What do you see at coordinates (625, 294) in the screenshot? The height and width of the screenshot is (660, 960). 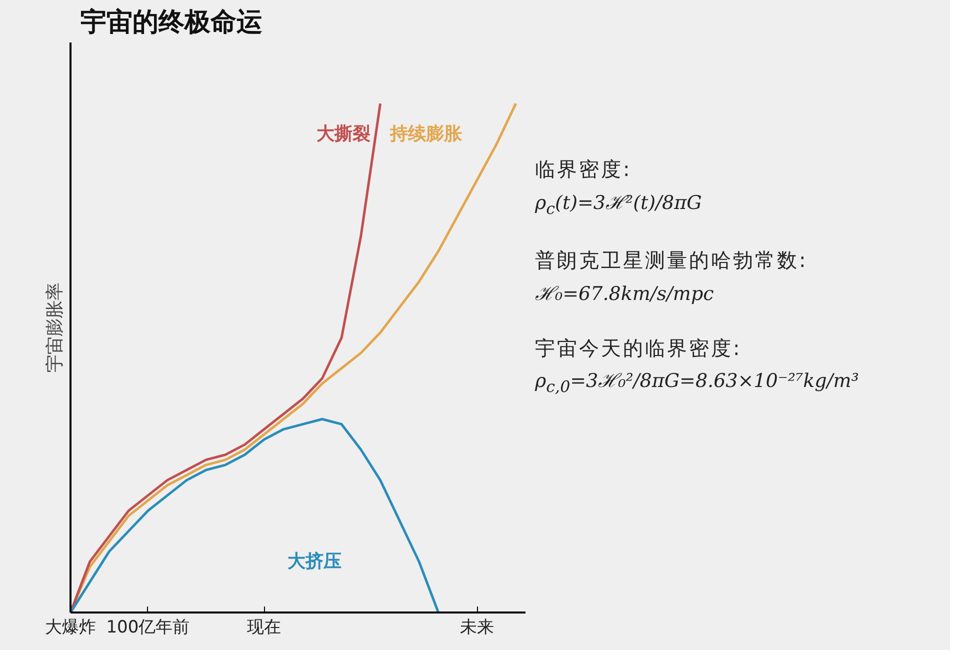 I see `text: ℋ₀=67.8km/s/mpc` at bounding box center [625, 294].